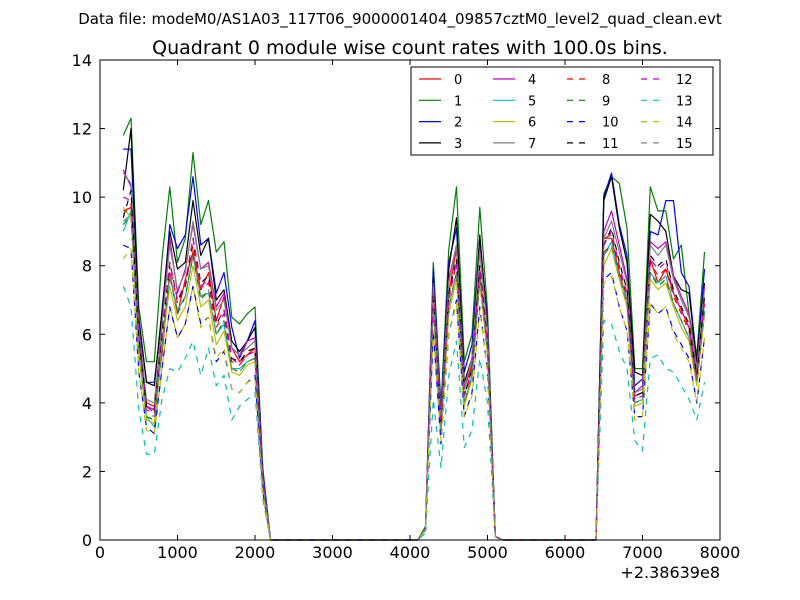 Image resolution: width=800 pixels, height=600 pixels. What do you see at coordinates (720, 552) in the screenshot?
I see `x-tick-label: 8000` at bounding box center [720, 552].